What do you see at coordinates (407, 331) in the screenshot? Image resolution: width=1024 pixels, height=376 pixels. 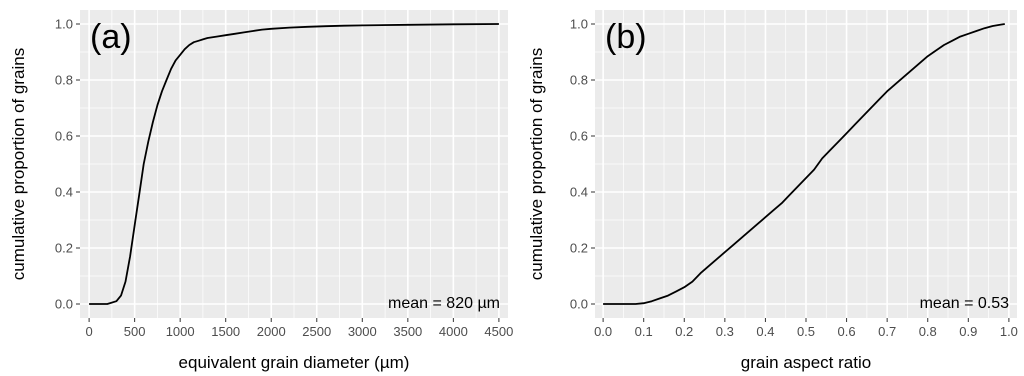 I see `x-tick-label: 3500` at bounding box center [407, 331].